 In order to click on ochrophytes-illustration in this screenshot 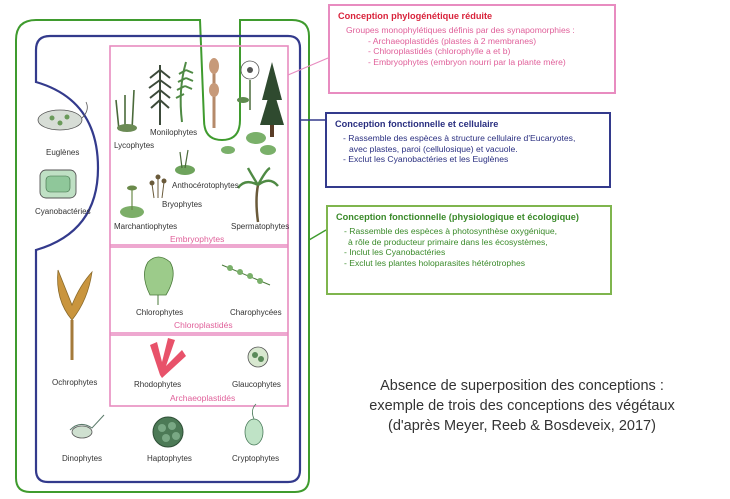, I will do `click(75, 314)`.